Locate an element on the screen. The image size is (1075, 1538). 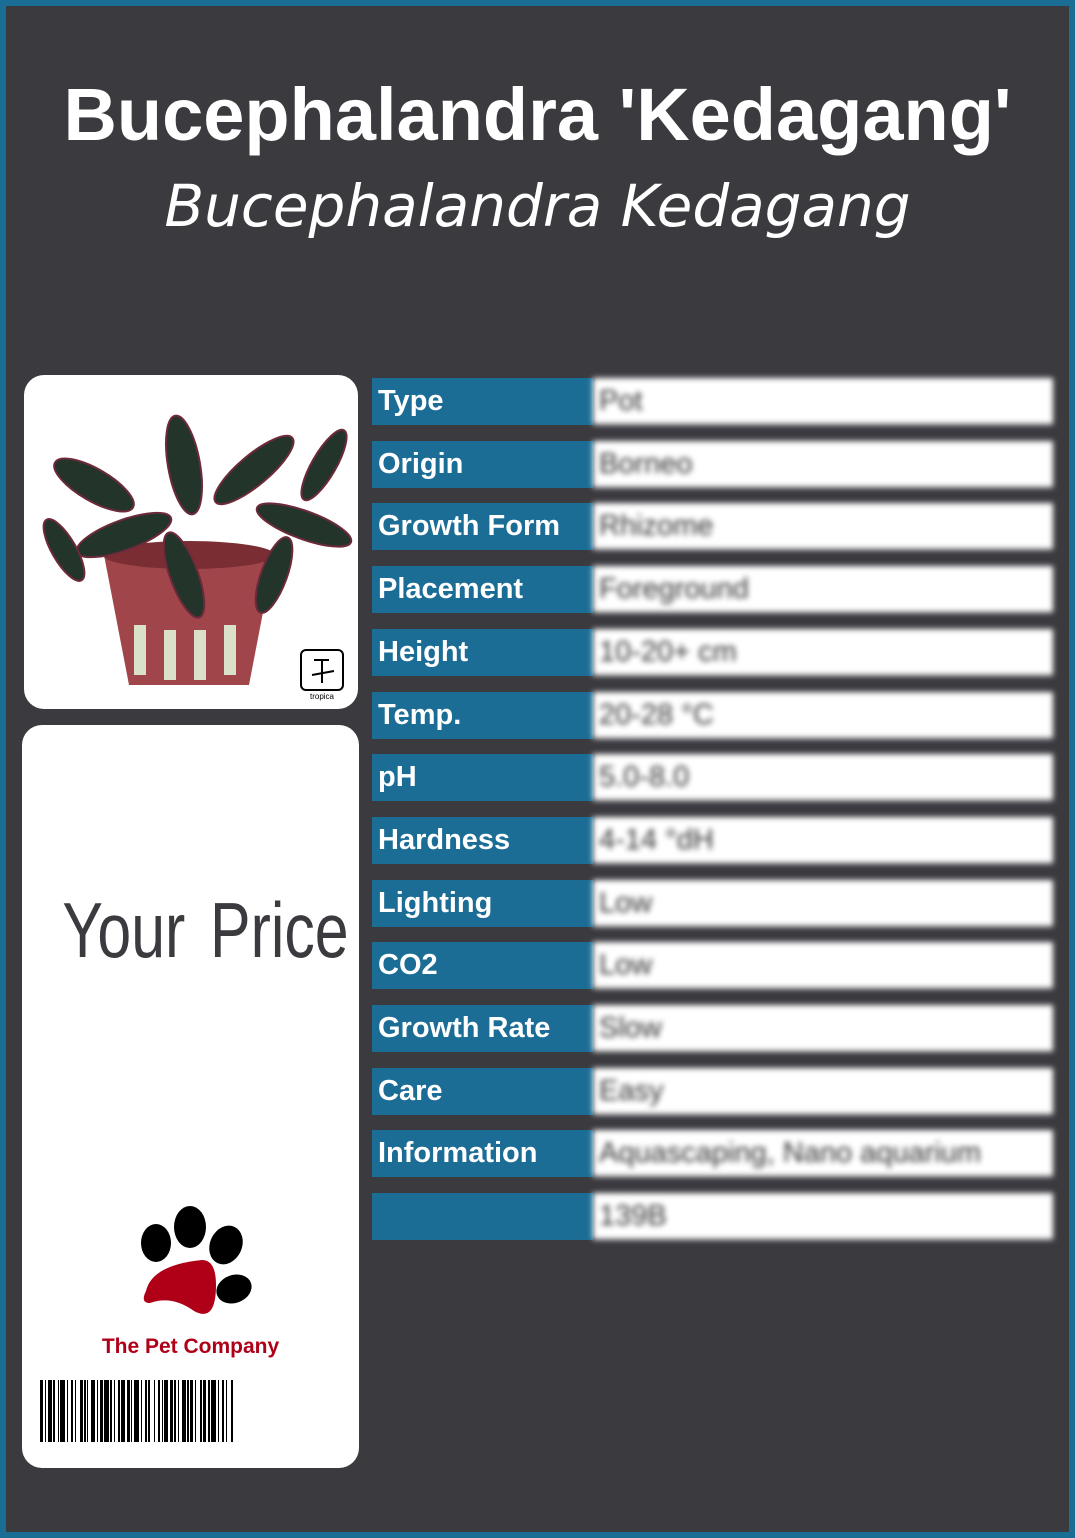
spec-label: Origin is located at coordinates (482, 464).